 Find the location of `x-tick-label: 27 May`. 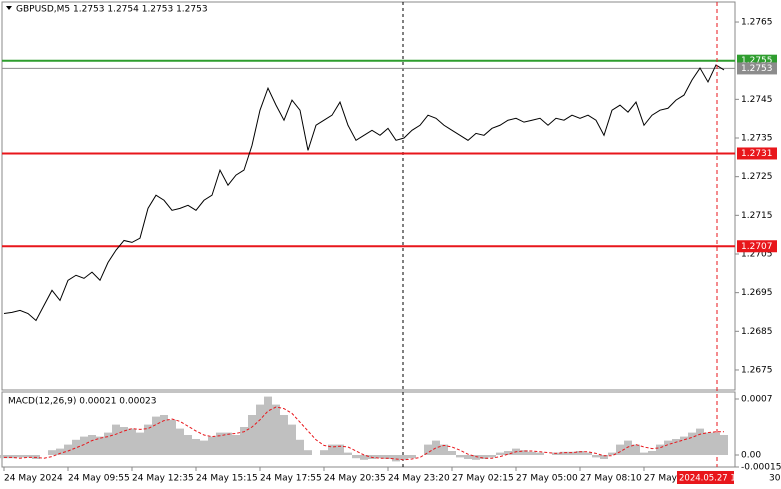

x-tick-label: 27 May is located at coordinates (661, 479).